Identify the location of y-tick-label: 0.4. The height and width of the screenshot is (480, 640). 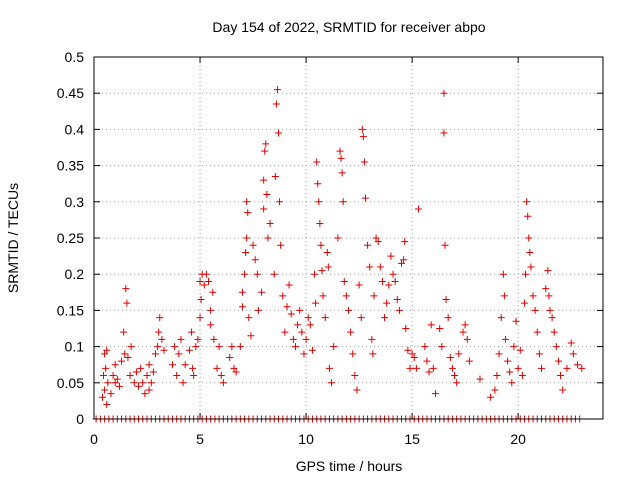
(75, 129).